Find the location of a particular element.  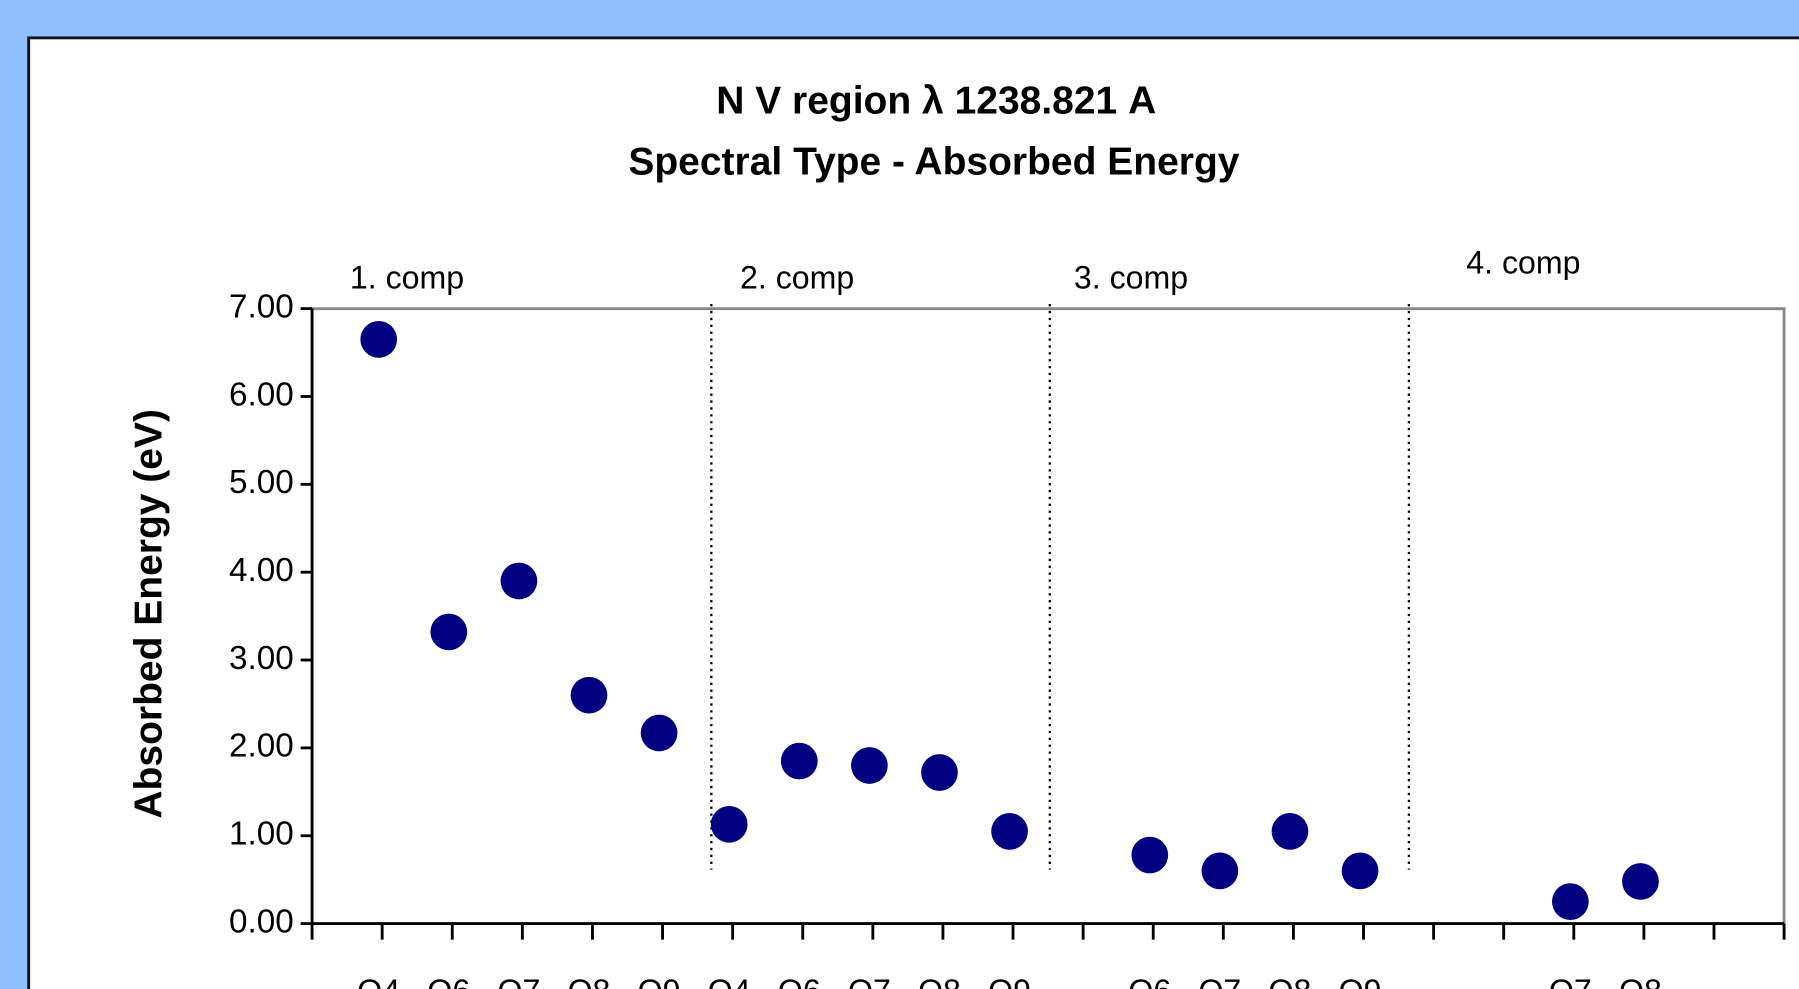

chart-title: N V region λ 1238.821 A is located at coordinates (936, 101).